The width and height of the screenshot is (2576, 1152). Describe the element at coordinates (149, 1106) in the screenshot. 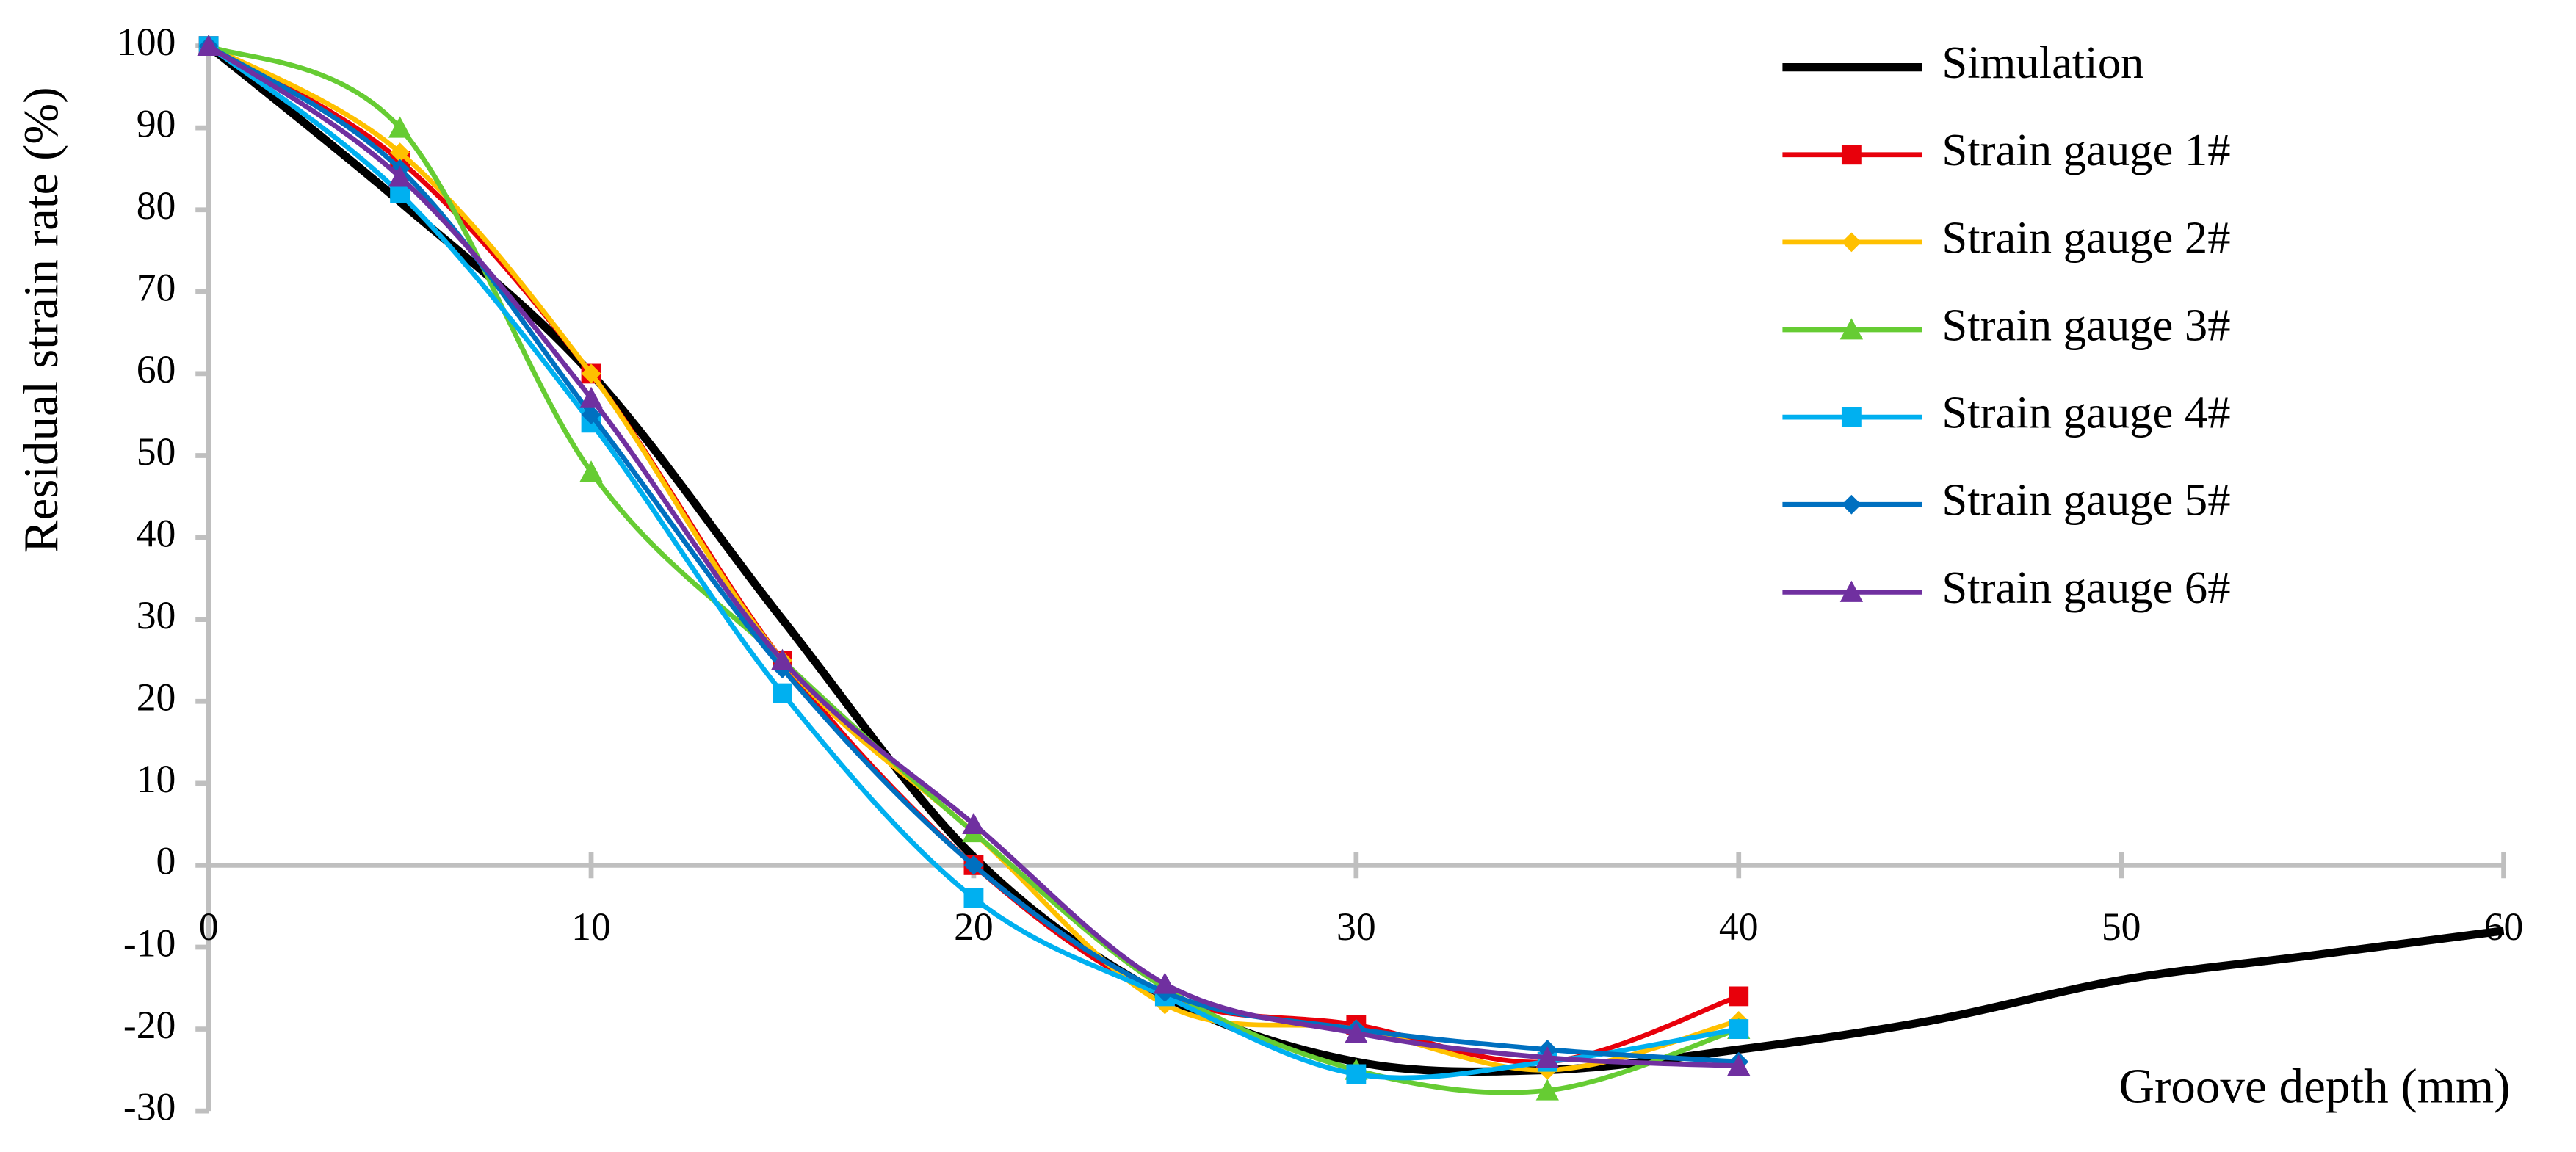

I see `y-tick-label: -30` at that location.